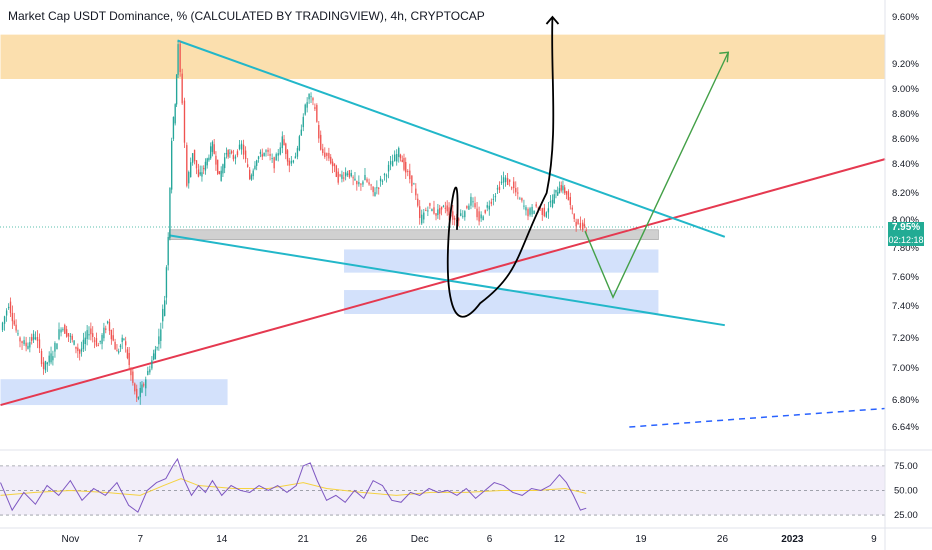  I want to click on rsi-line, so click(293, 485).